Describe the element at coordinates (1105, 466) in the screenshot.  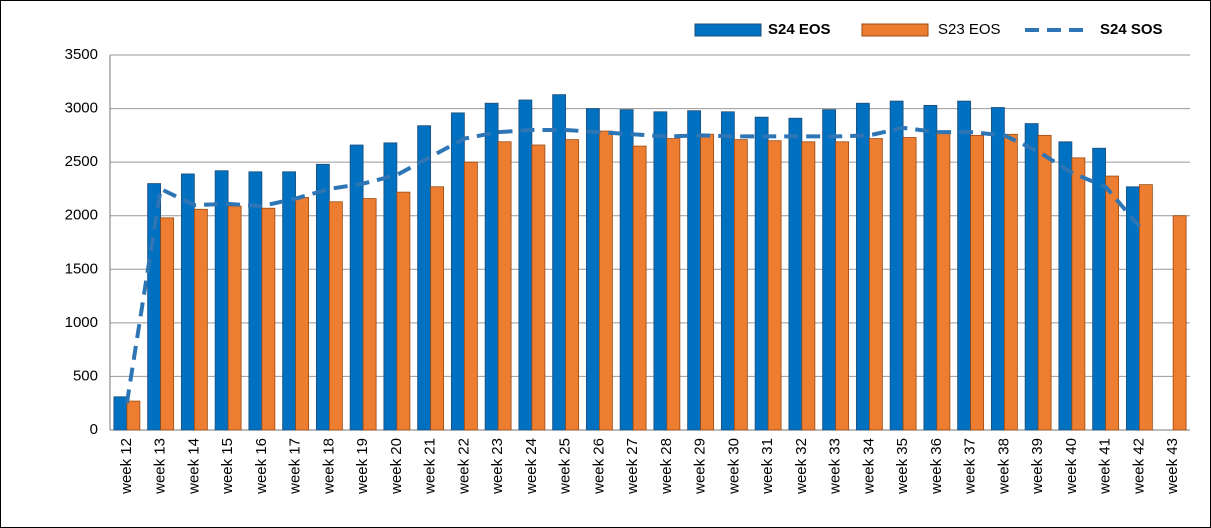
I see `x-tick-label: week 41` at that location.